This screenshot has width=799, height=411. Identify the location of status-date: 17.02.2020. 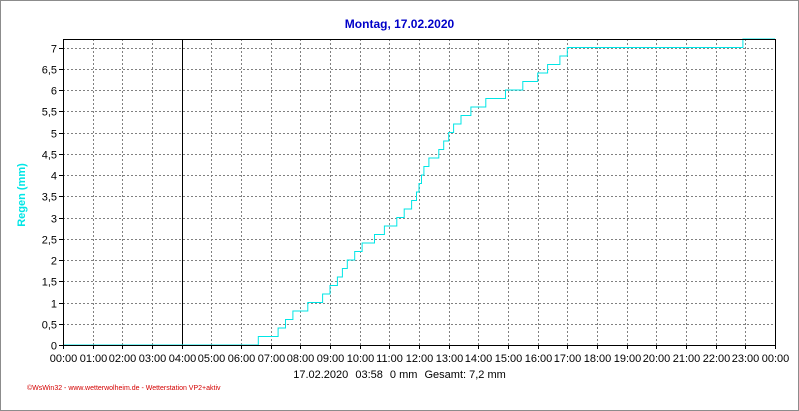
(321, 375).